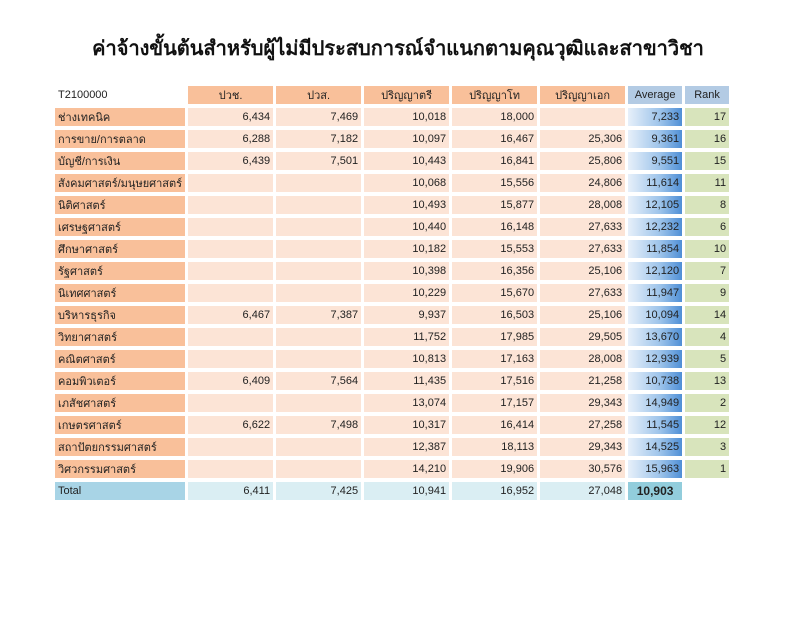  I want to click on average-cell: 12,120, so click(655, 271).